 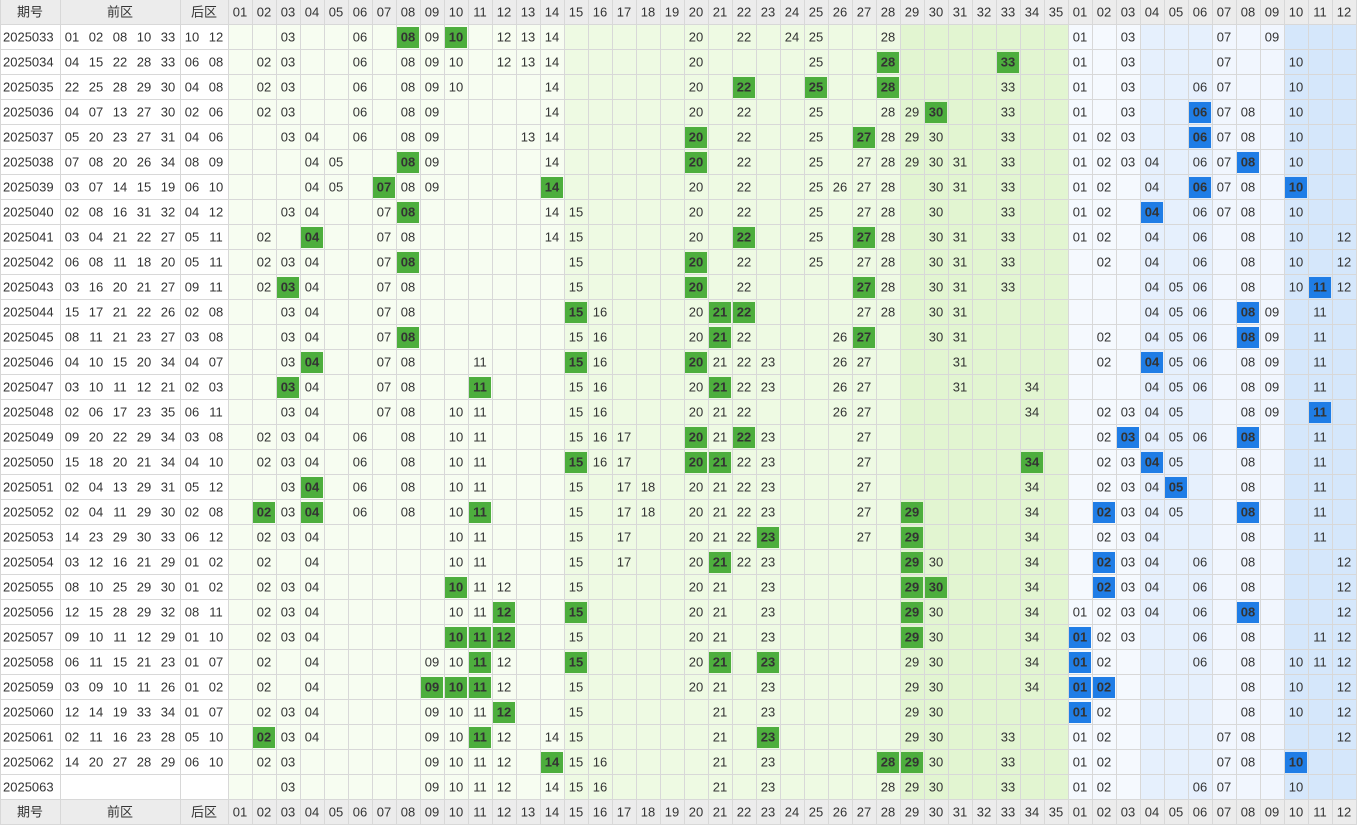 What do you see at coordinates (28, 686) in the screenshot?
I see `issue: 2025059` at bounding box center [28, 686].